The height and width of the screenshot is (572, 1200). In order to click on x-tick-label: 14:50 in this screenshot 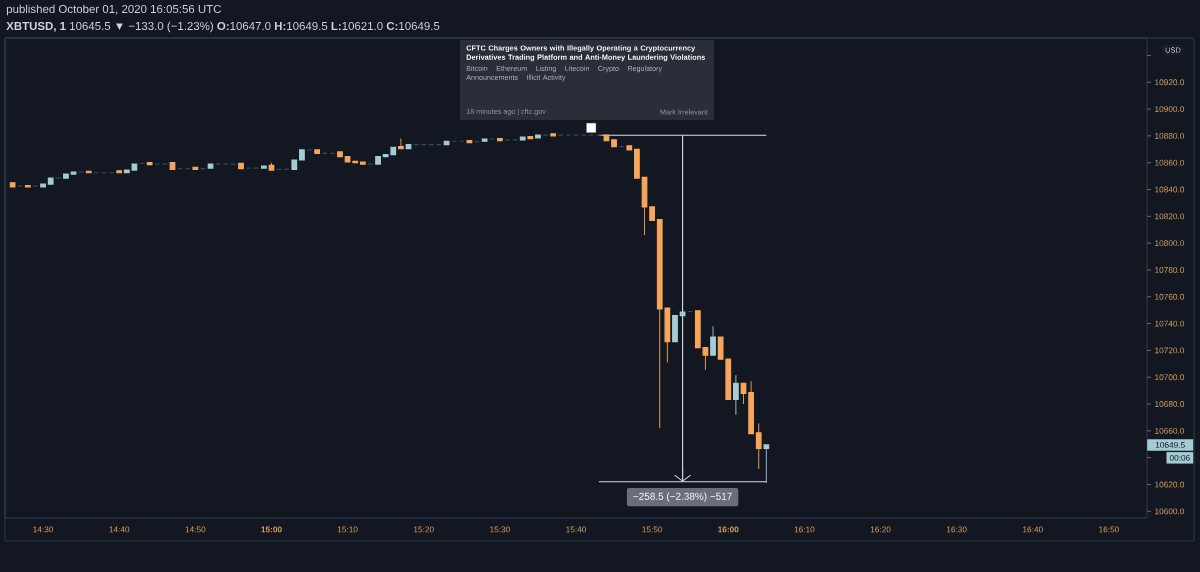, I will do `click(195, 529)`.